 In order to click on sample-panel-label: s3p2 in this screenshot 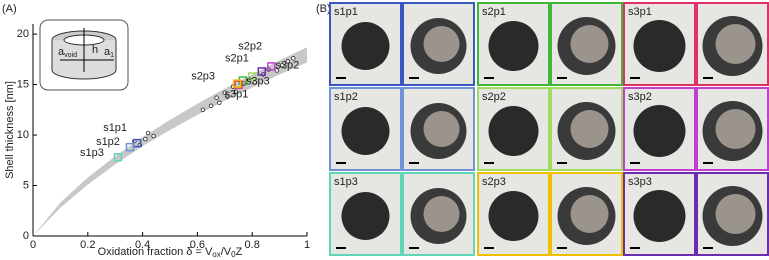, I will do `click(640, 97)`.